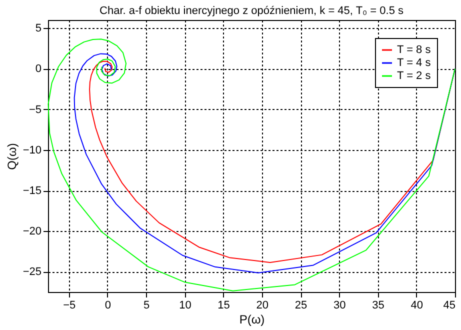 The image size is (461, 330). I want to click on x-tick-label: 10, so click(185, 306).